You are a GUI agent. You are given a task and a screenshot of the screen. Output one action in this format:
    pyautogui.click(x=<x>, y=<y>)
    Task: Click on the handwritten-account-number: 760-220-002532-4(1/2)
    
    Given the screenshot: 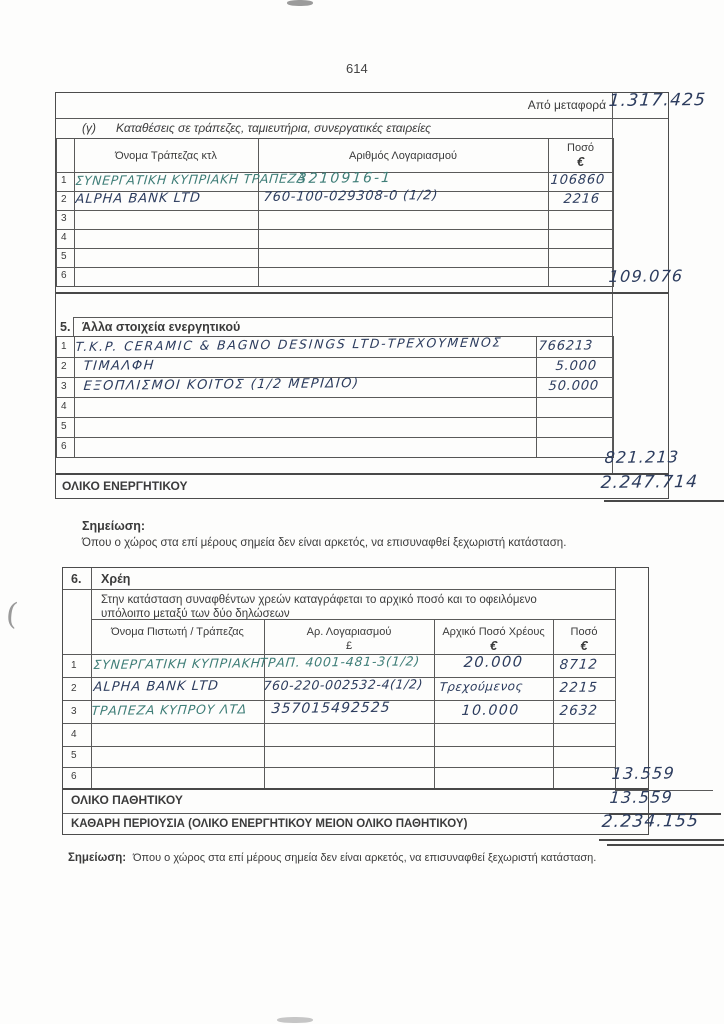 What is the action you would take?
    pyautogui.click(x=343, y=684)
    